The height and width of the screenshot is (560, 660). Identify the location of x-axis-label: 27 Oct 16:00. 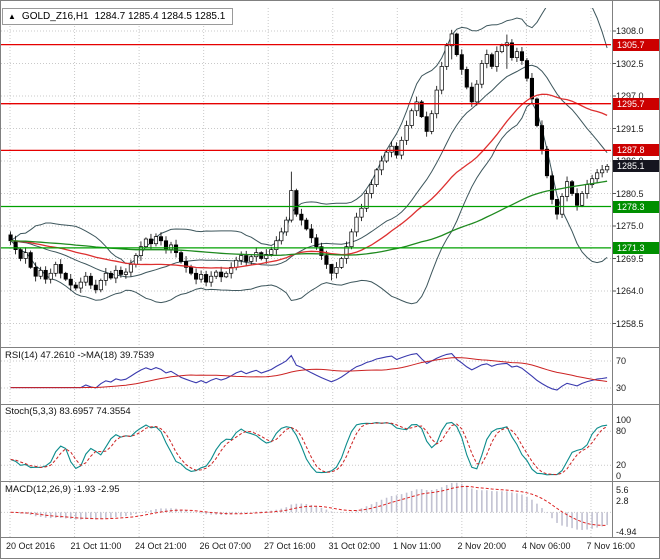
(290, 546).